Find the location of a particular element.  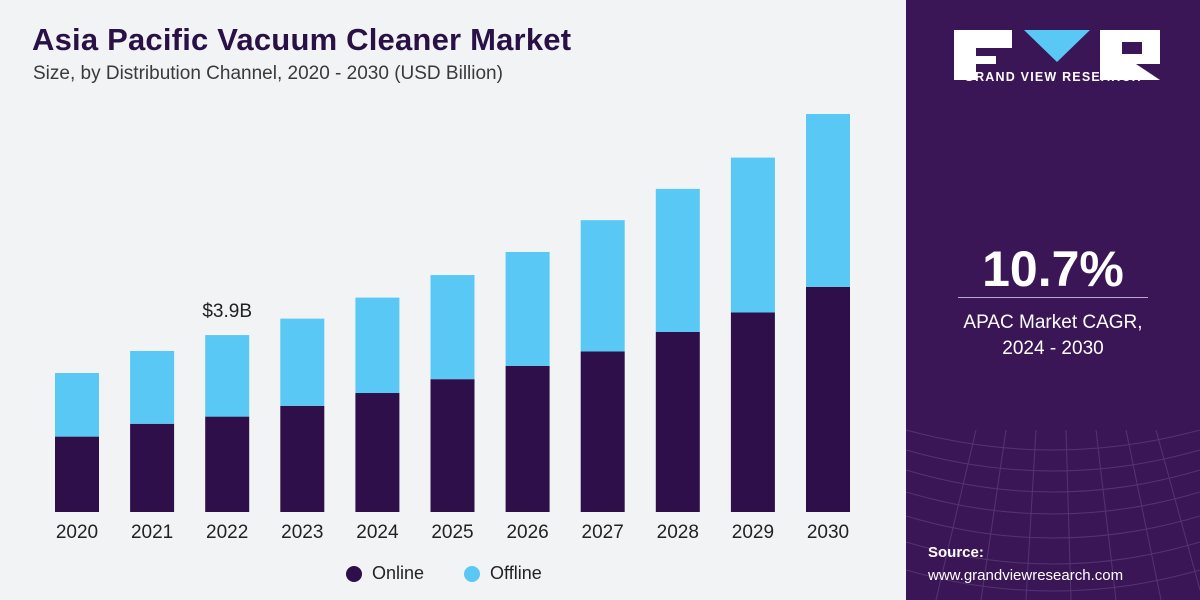

x-tick-label: 2028 is located at coordinates (678, 532).